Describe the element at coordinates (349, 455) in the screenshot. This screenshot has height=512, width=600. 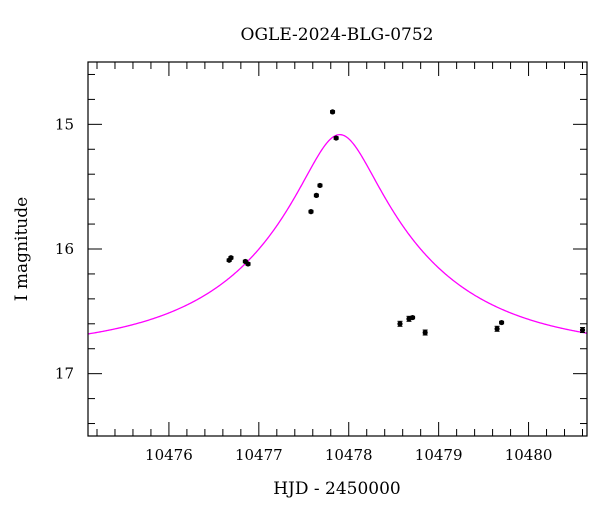
I see `x-tick-label: 10478` at that location.